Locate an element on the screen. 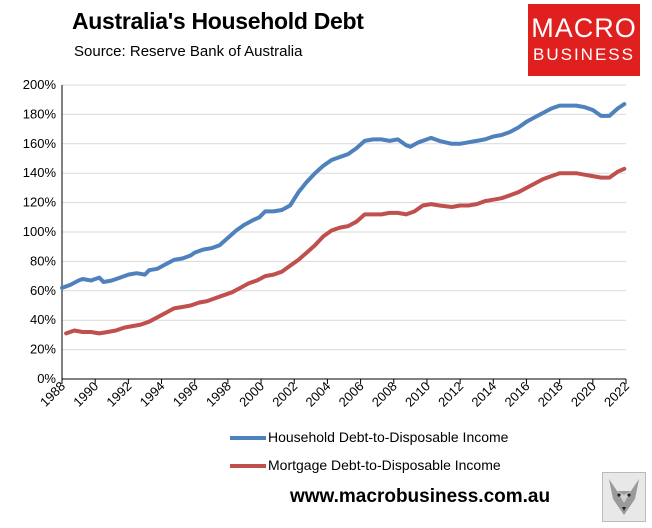  legend-label-mortgage: Mortgage Debt-to-Disposable Income is located at coordinates (384, 465).